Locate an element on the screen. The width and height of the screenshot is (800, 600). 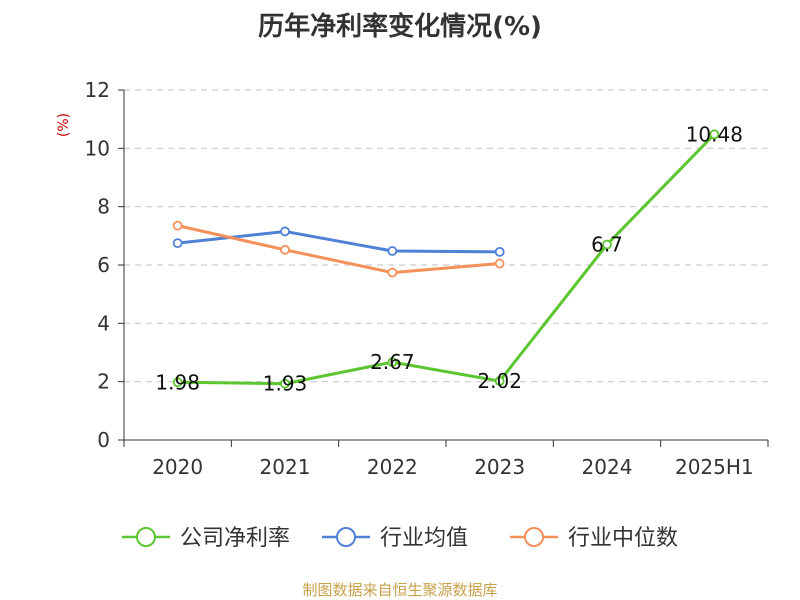
legend-item: 行业中位数 is located at coordinates (594, 538).